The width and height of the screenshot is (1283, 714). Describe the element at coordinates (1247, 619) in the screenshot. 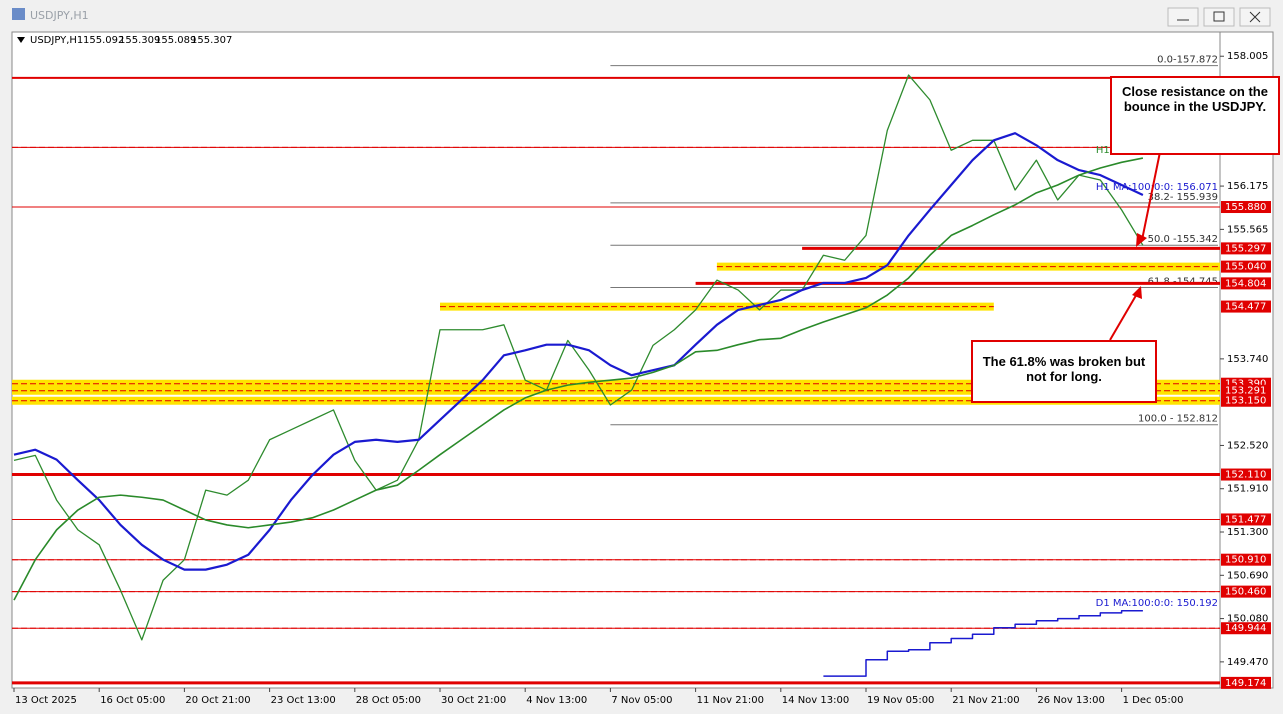

I see `y-tick-label: 150.080` at that location.